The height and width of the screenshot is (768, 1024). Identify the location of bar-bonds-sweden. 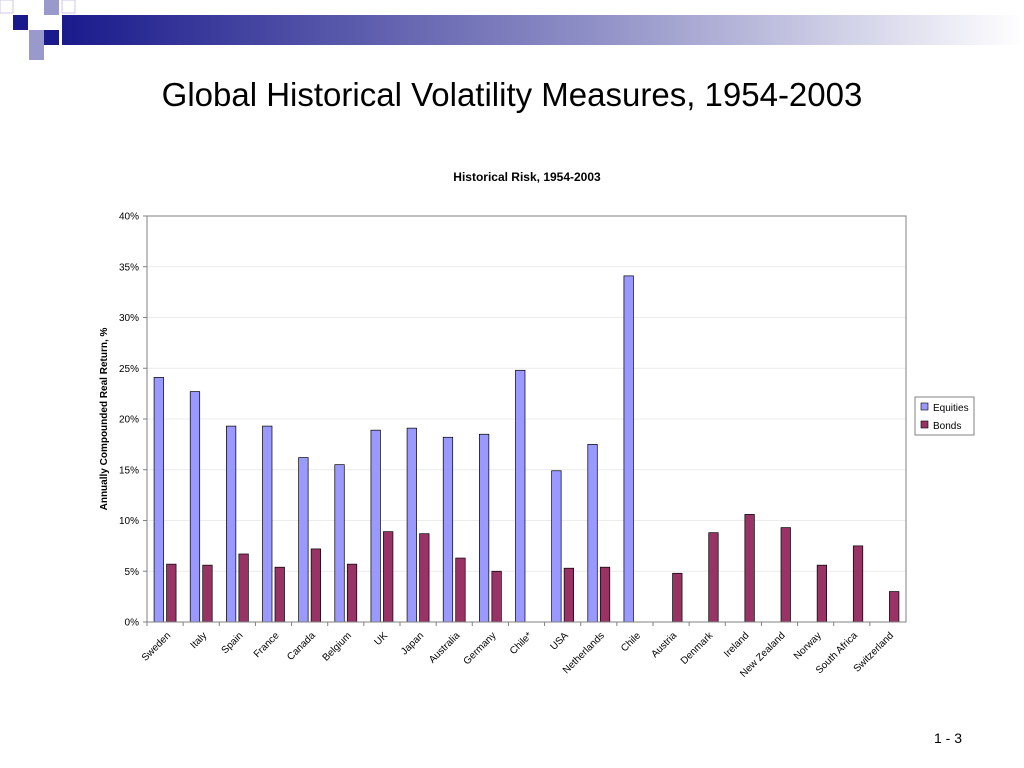
(171, 593).